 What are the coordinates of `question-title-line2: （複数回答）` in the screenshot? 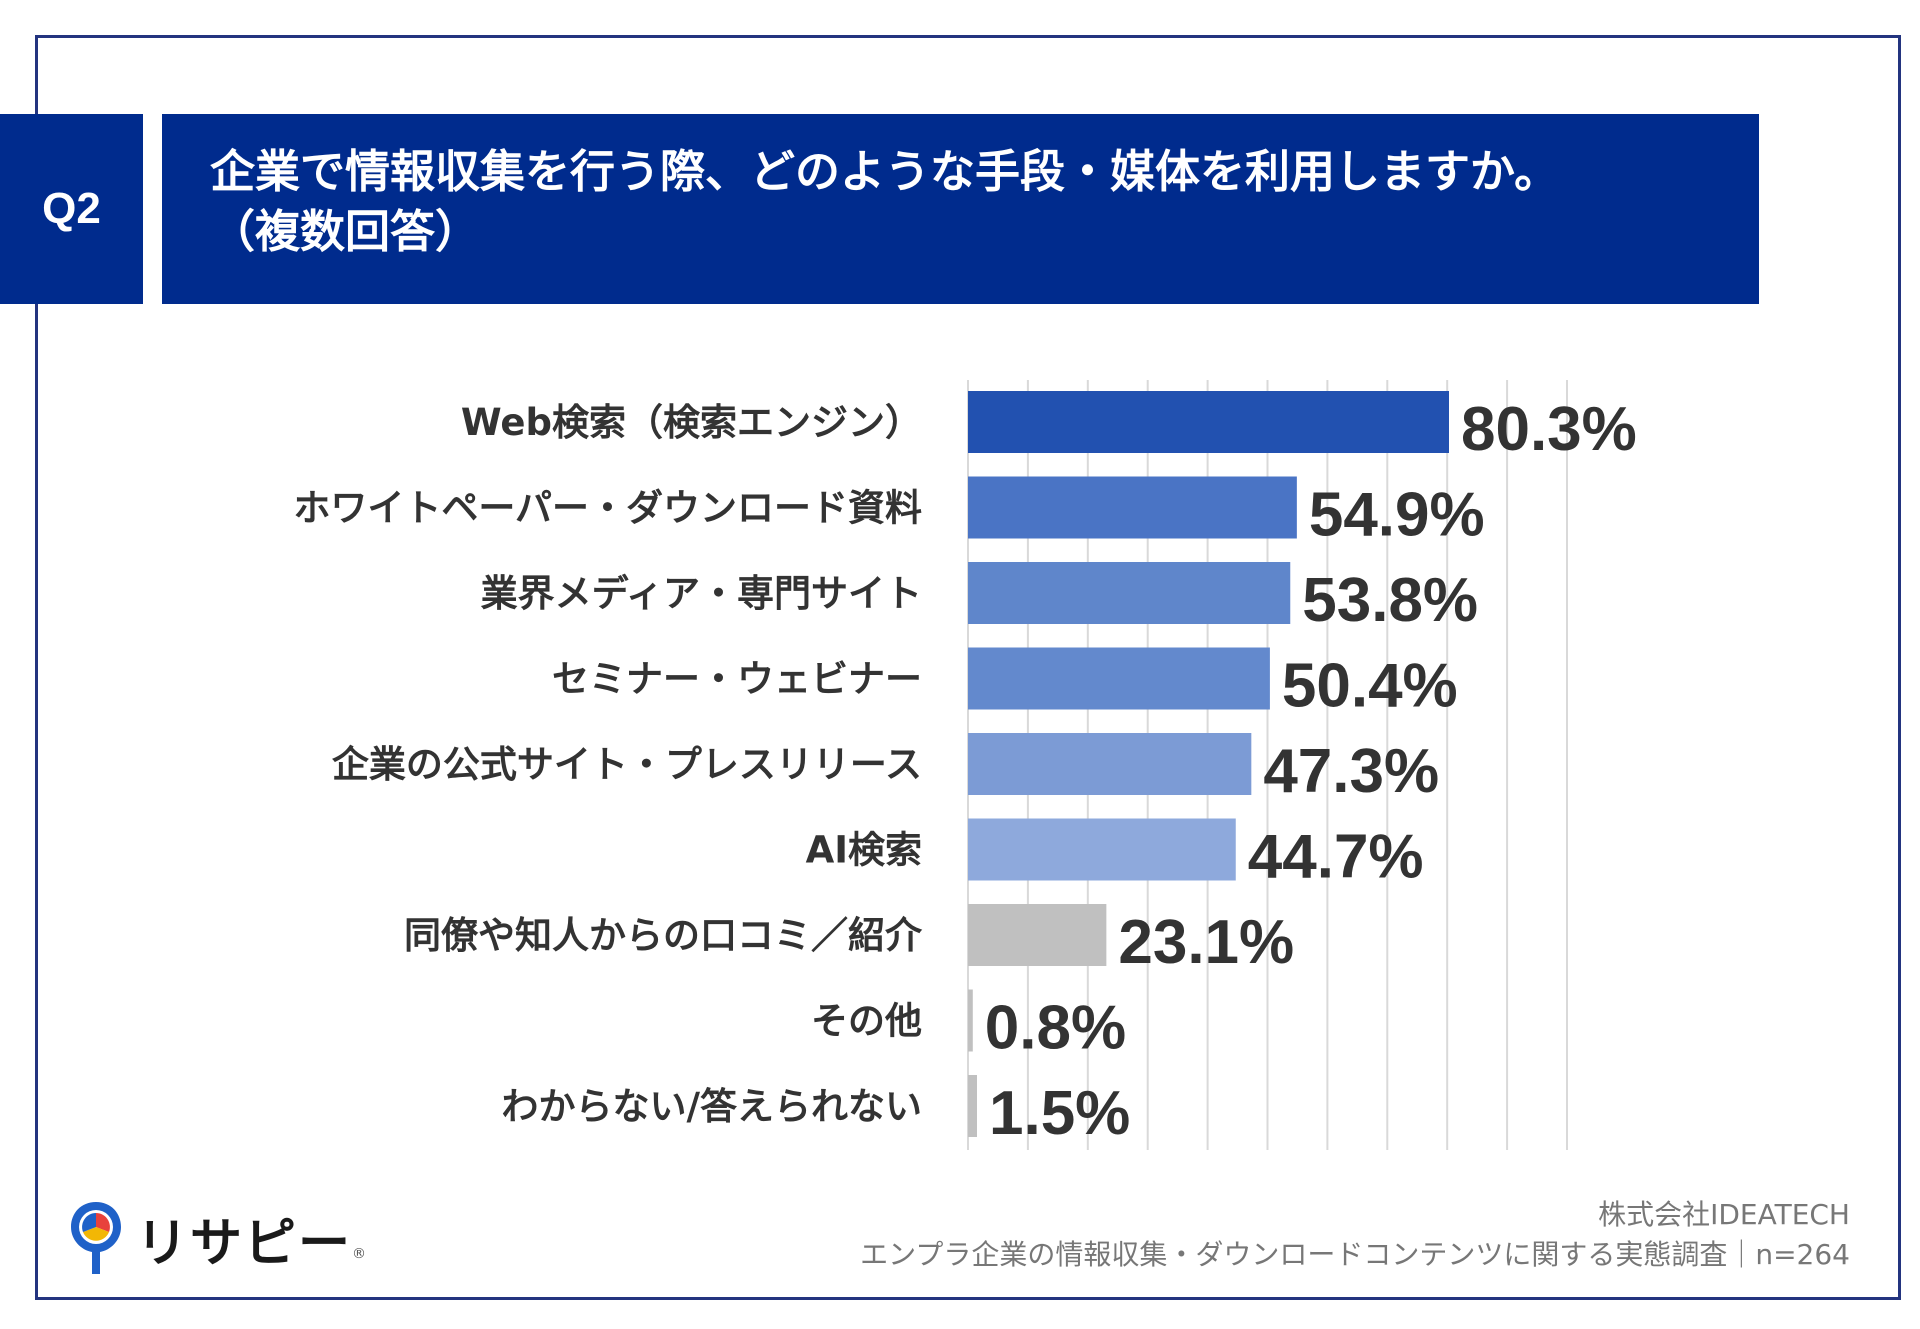 It's located at (345, 231).